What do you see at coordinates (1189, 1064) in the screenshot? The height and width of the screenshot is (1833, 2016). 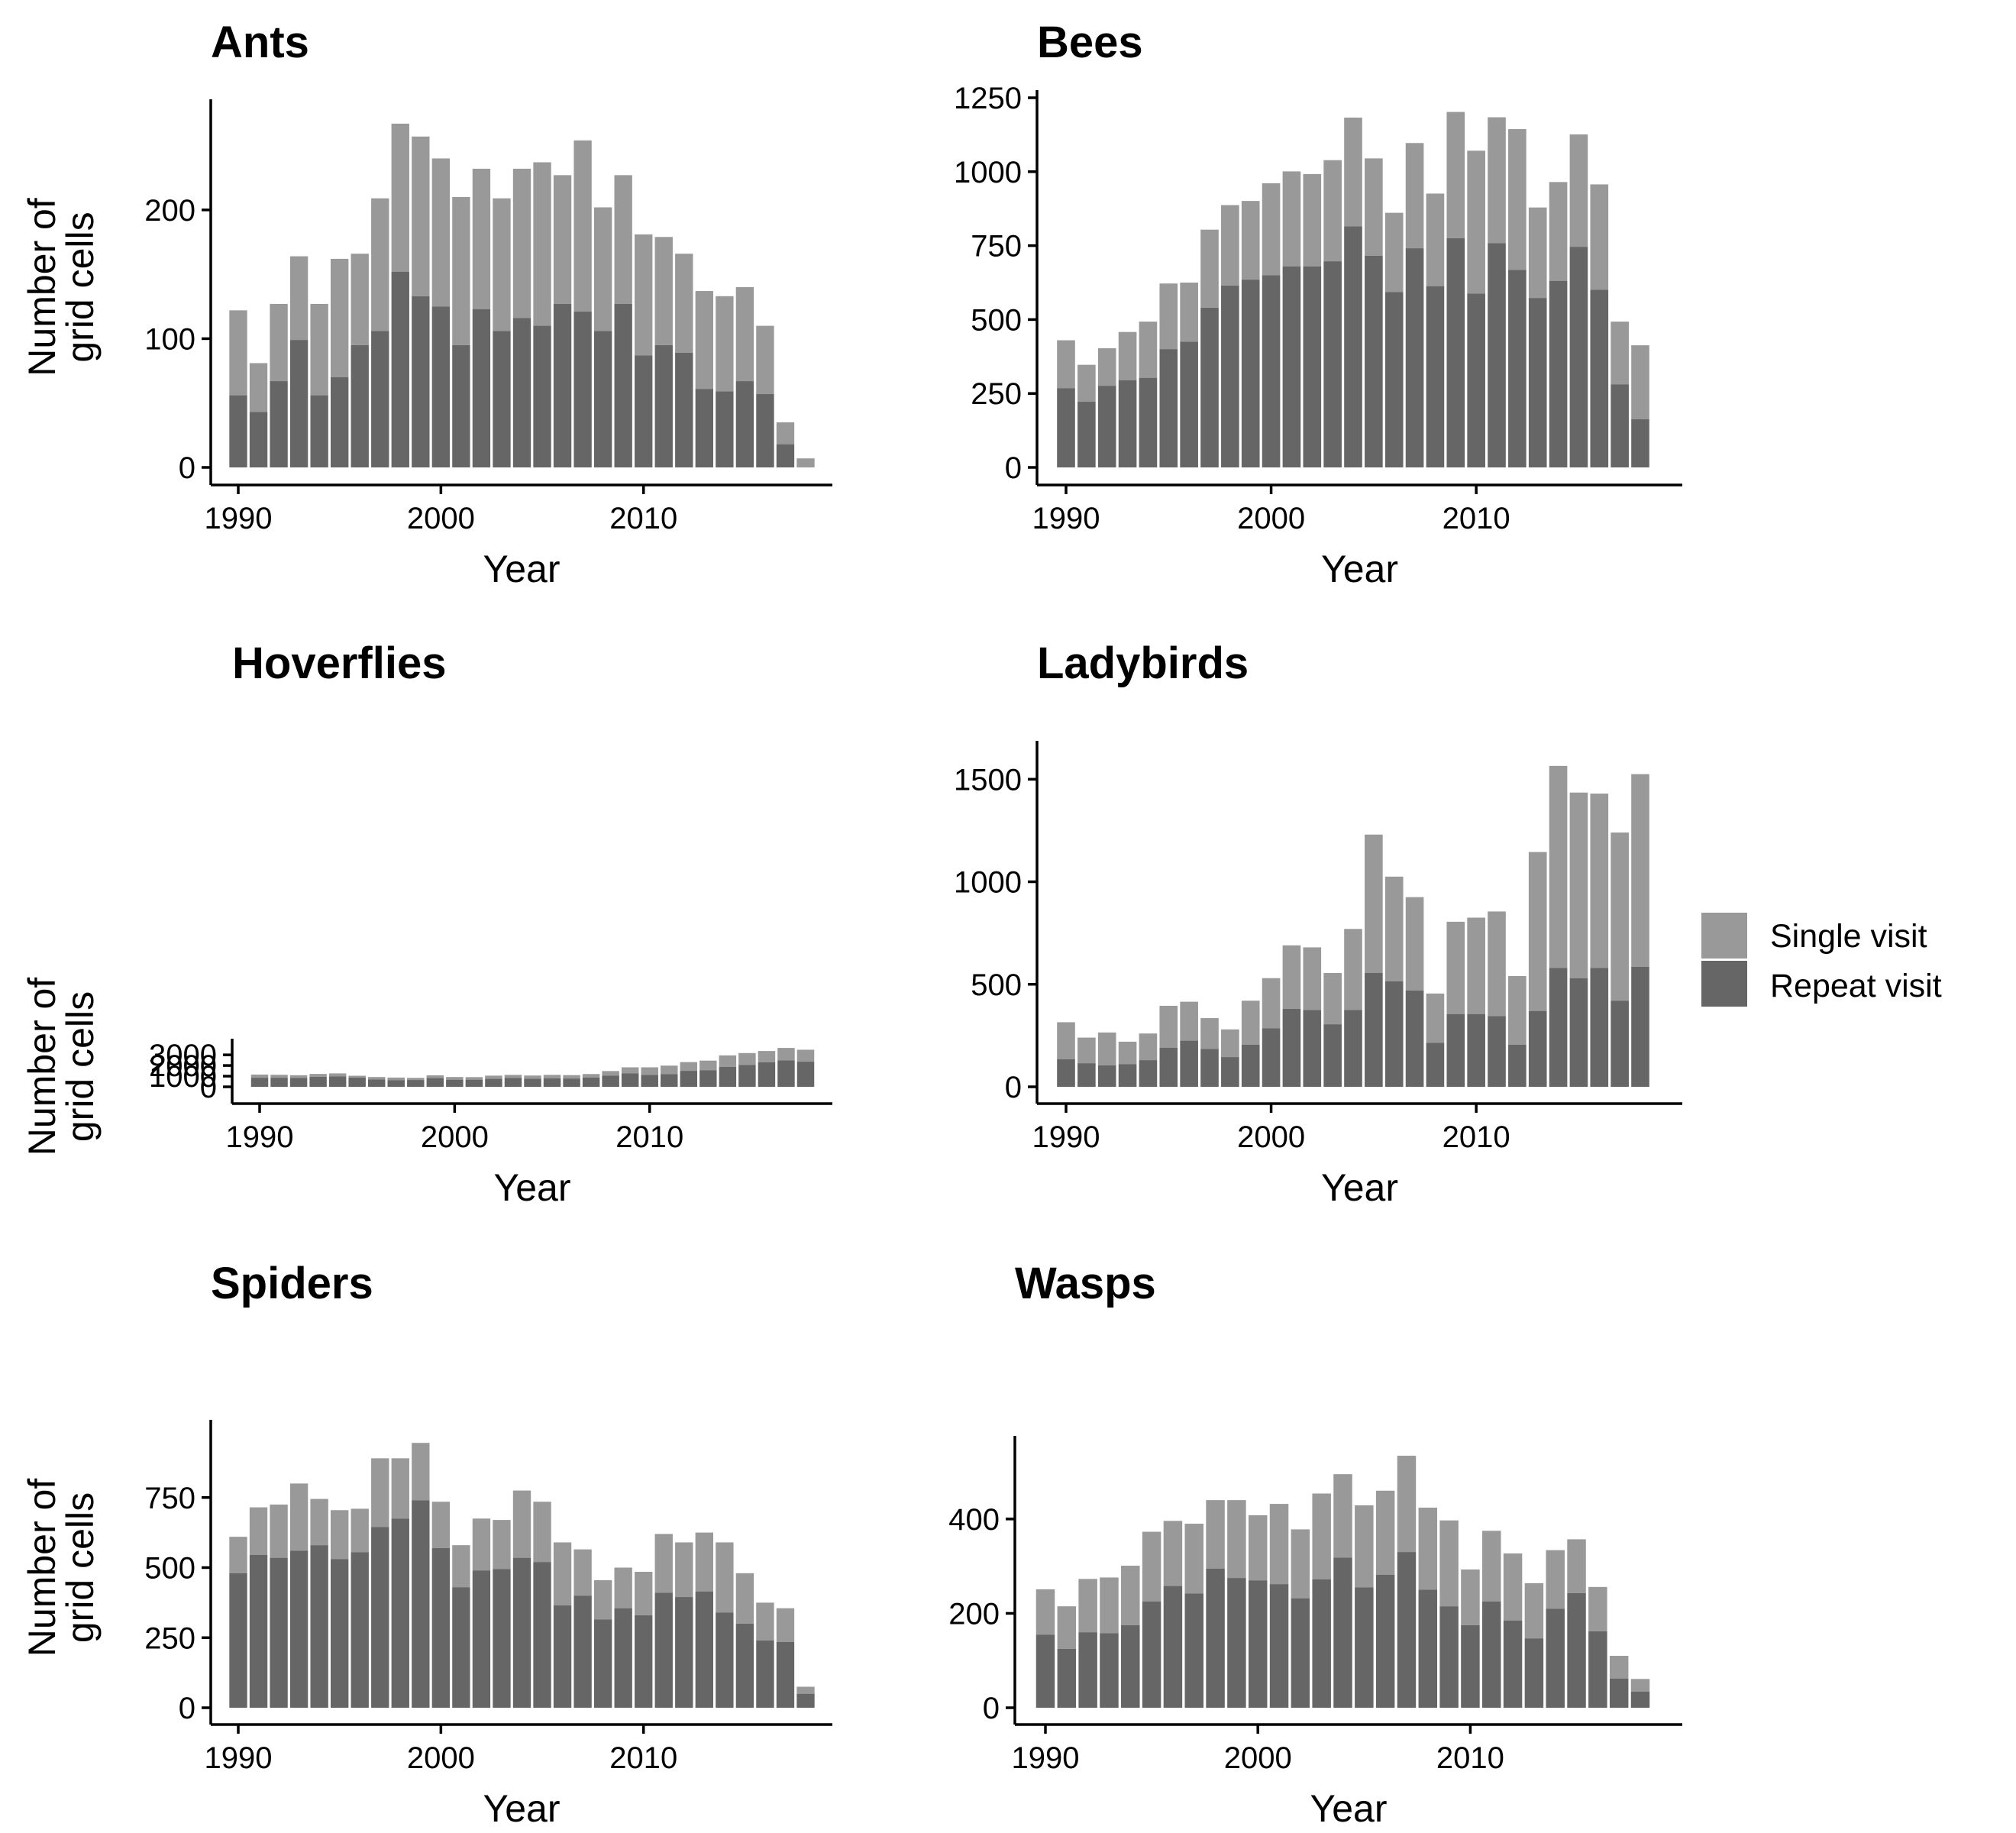 I see `bar-repeat-ladybirds-1996` at bounding box center [1189, 1064].